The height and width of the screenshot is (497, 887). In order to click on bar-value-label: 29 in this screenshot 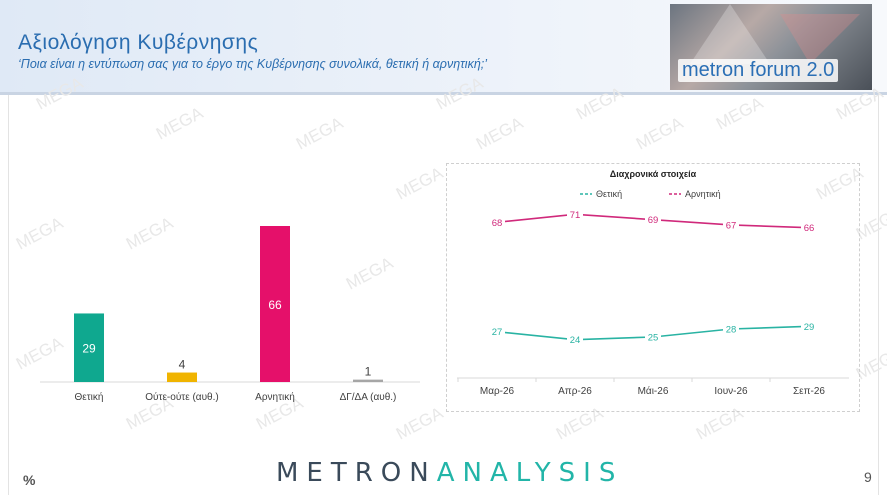, I will do `click(89, 349)`.